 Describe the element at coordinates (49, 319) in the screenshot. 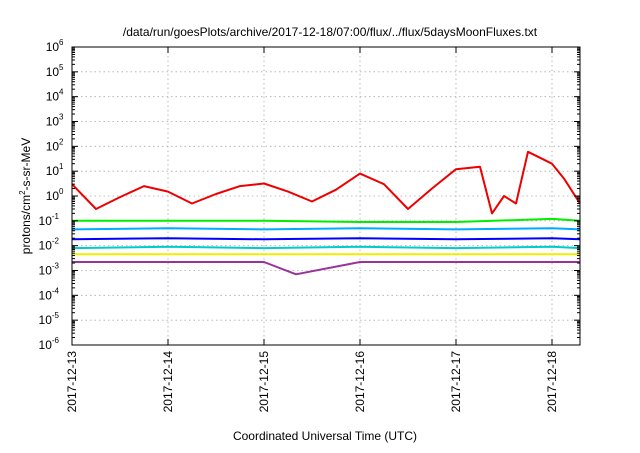

I see `y-tick-label: 10⁻⁵` at that location.